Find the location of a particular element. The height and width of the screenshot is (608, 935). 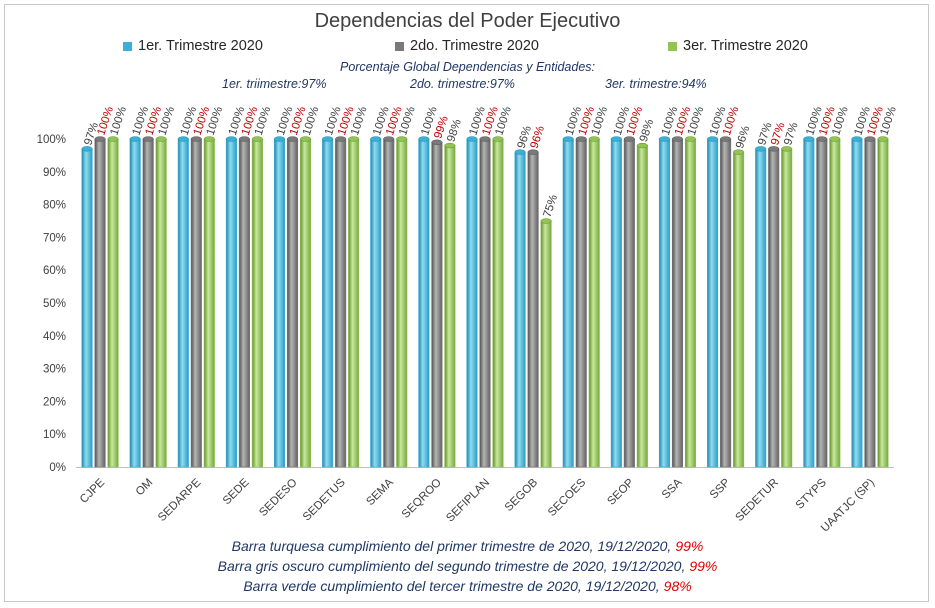

footnote-2-pct: 99% is located at coordinates (703, 566).